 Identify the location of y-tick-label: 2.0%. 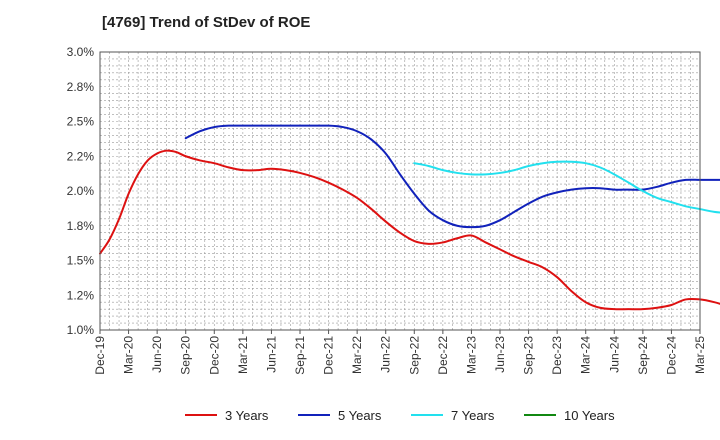
(81, 191).